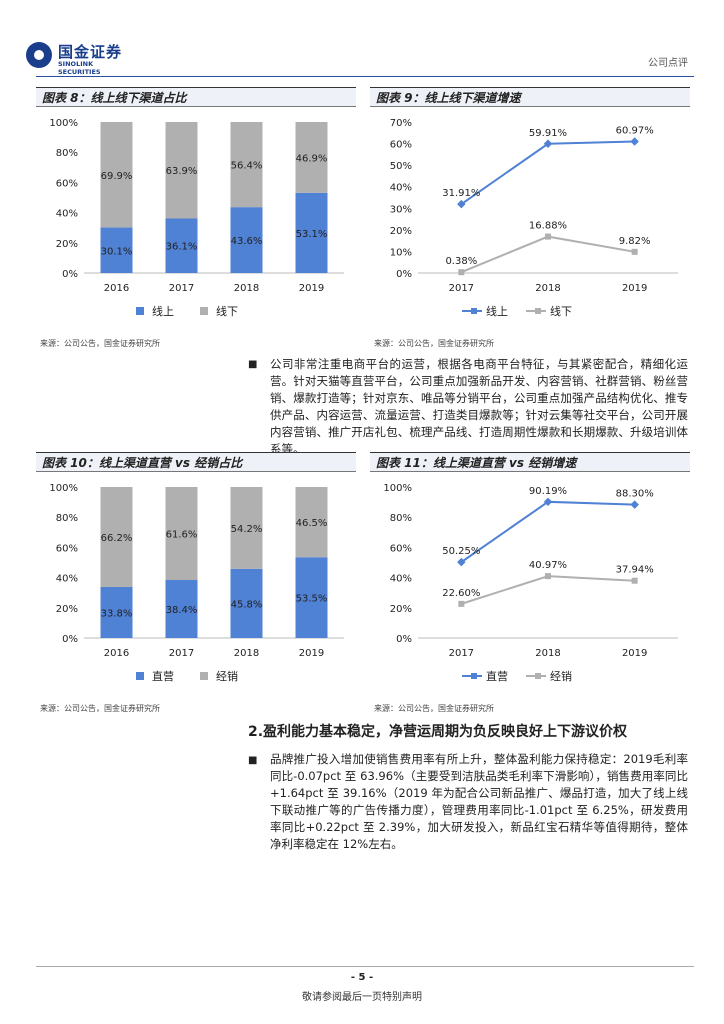  What do you see at coordinates (362, 997) in the screenshot?
I see `footer-disclaimer: 敬请参阅最后一页特别声明` at bounding box center [362, 997].